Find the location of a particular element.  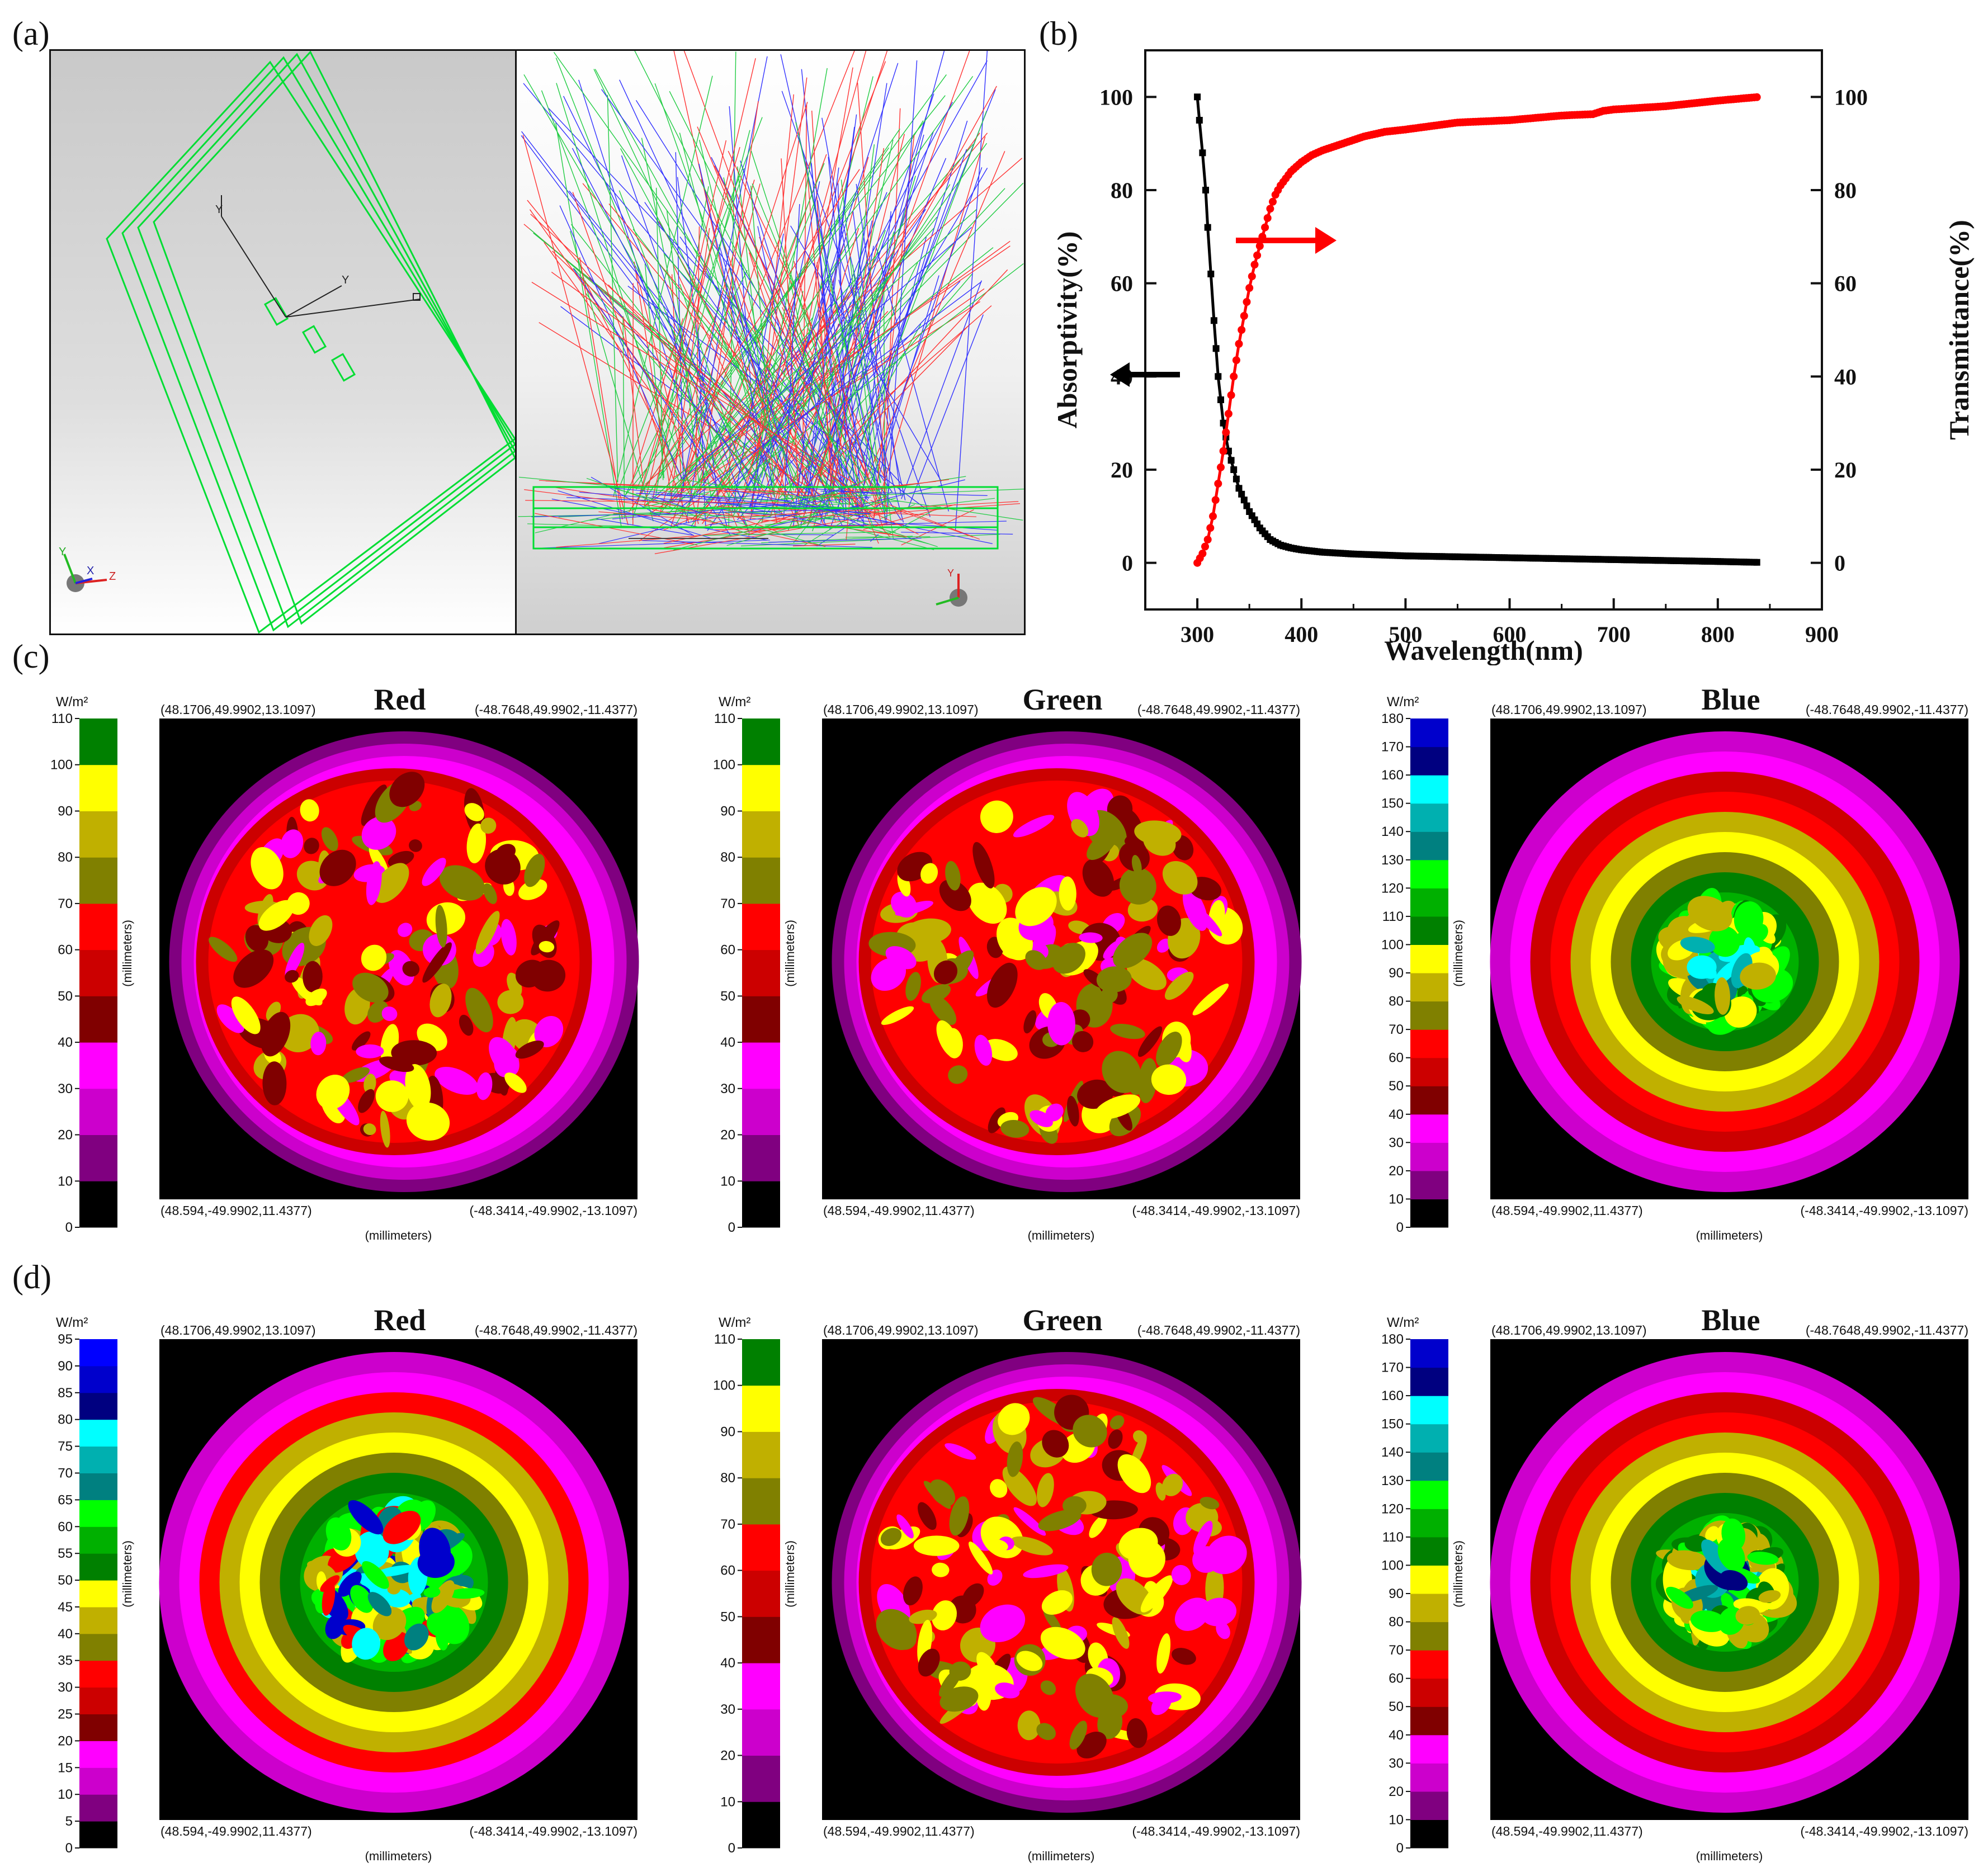

scale-label: 40 is located at coordinates (727, 1663).